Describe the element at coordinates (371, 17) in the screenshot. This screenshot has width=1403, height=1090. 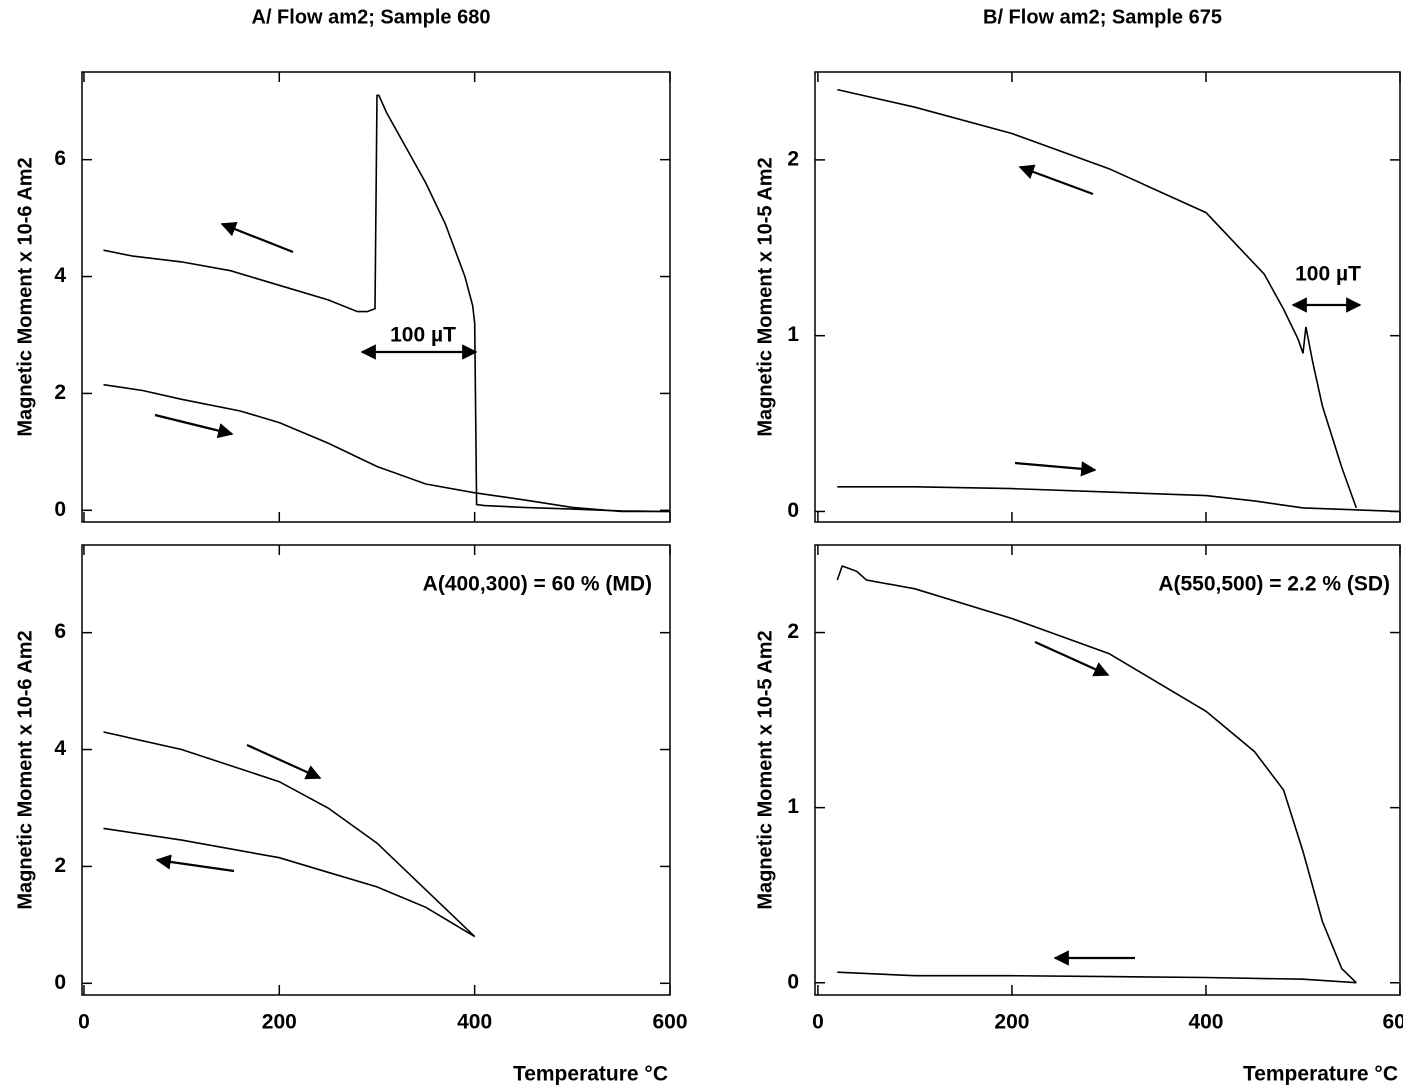
I see `chart-title: A/ Flow am2; Sample 680` at that location.